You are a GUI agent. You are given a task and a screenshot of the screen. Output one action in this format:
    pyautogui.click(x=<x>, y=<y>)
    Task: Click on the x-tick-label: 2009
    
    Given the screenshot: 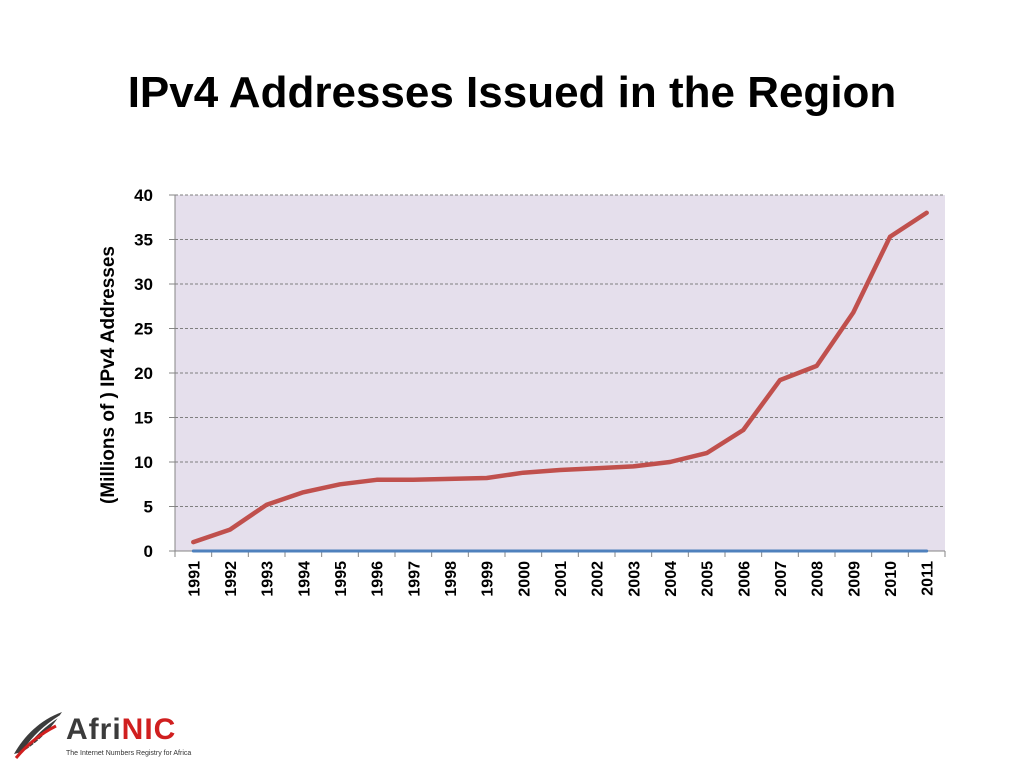 What is the action you would take?
    pyautogui.click(x=854, y=579)
    